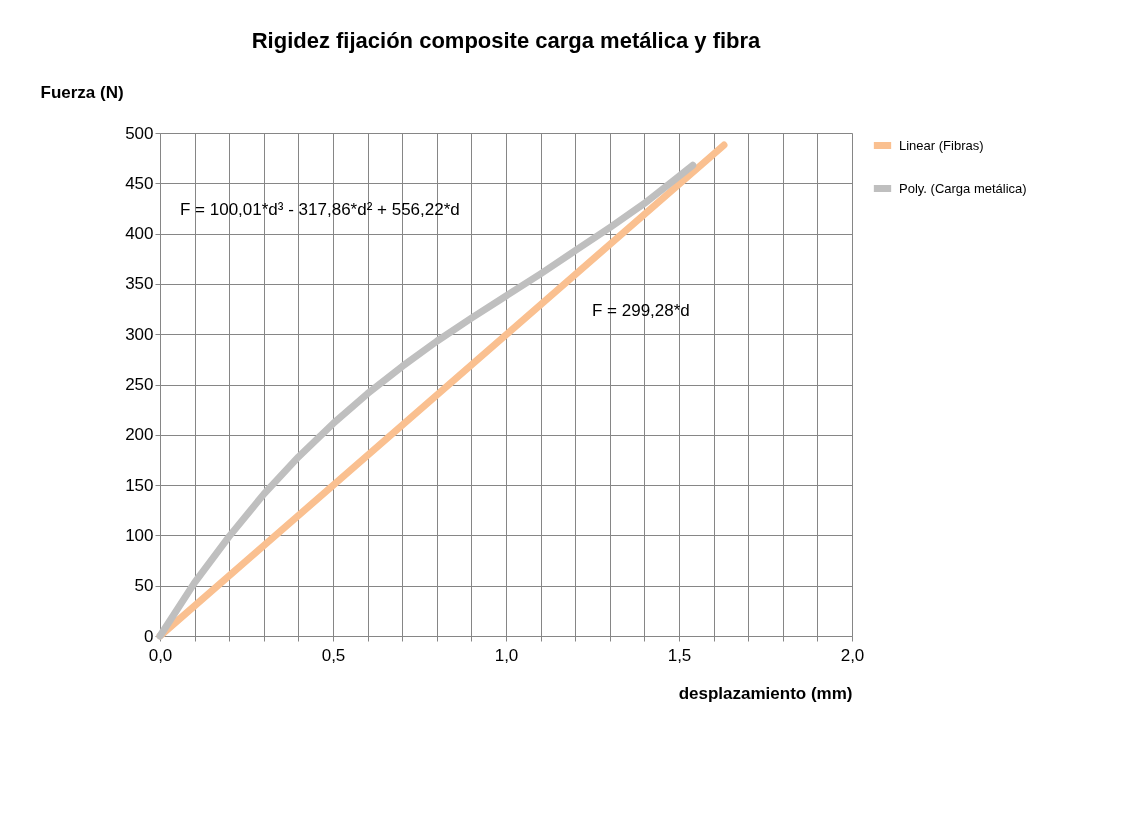 Image resolution: width=1134 pixels, height=818 pixels. I want to click on y-tick-label: 300, so click(139, 334).